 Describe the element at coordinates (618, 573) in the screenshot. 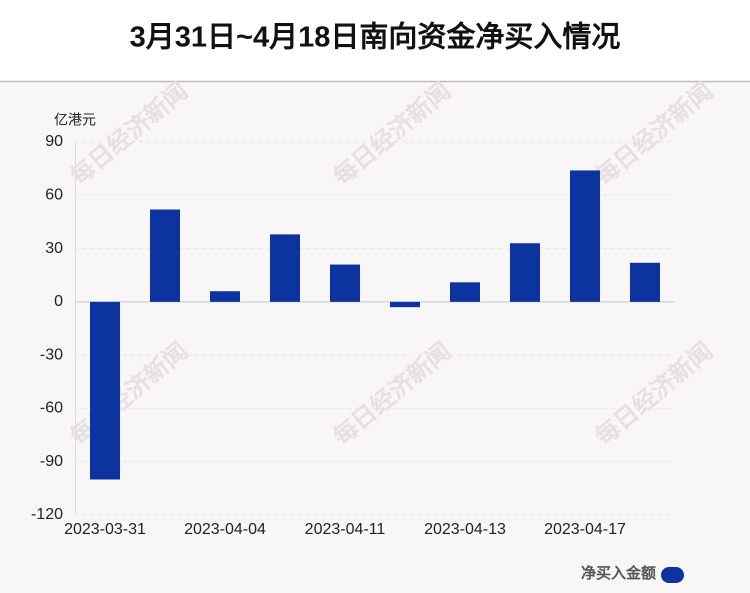

I see `legend-label: 净买入金额` at that location.